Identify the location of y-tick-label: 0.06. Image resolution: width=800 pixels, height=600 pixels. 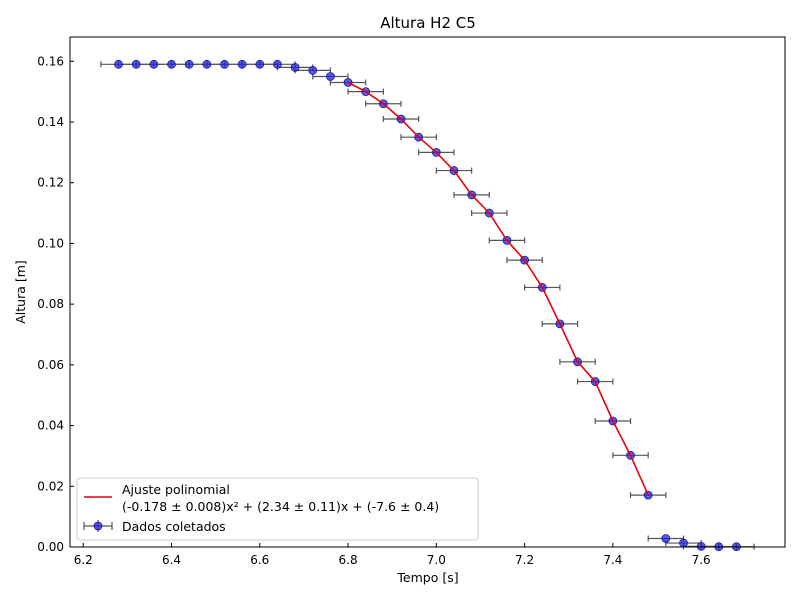
(50, 365).